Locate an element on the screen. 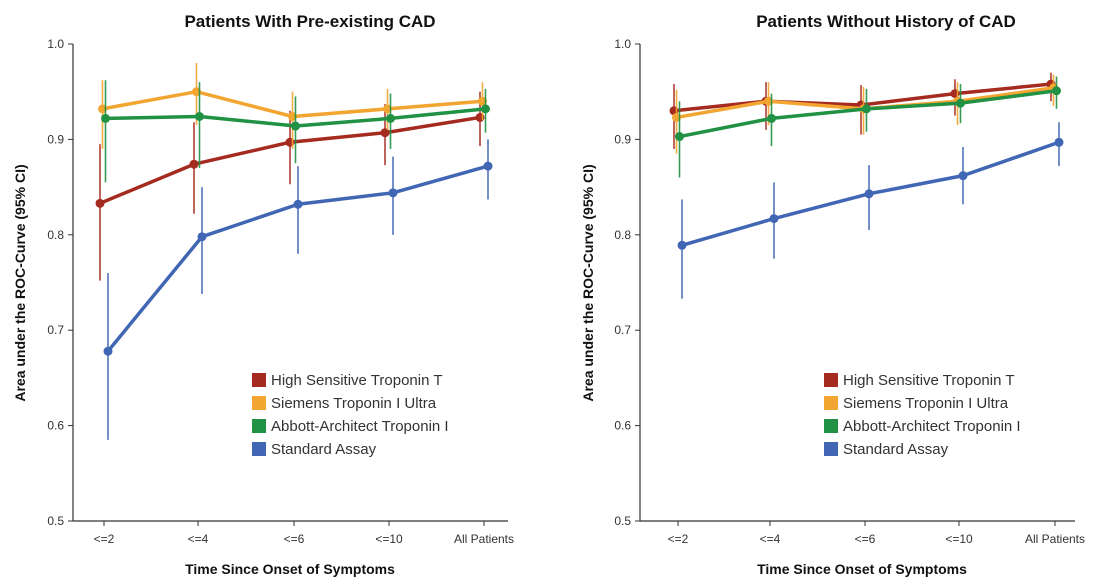  series-line is located at coordinates (868, 113).